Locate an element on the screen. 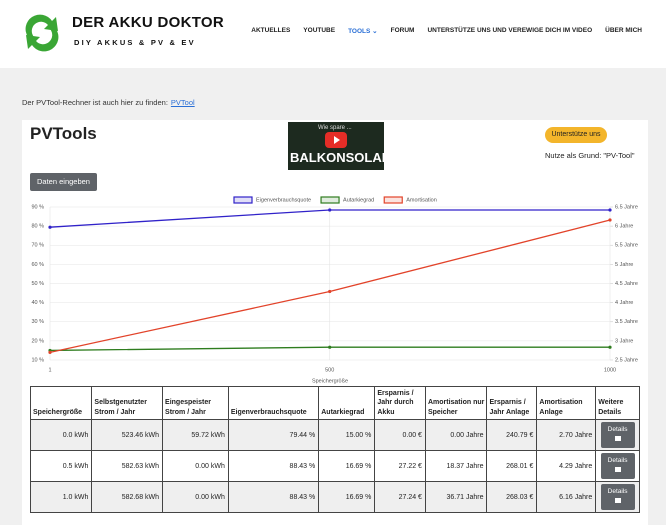  table-cell: 18.37 Jahre is located at coordinates (456, 466).